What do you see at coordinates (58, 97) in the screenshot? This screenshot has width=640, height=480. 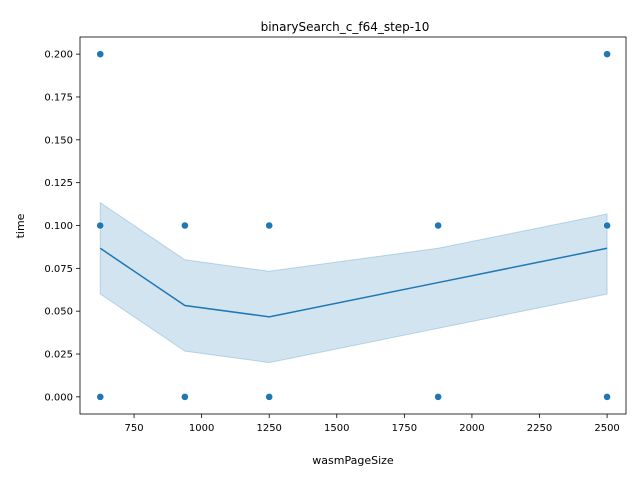 I see `y-tick-label: 0.175` at bounding box center [58, 97].